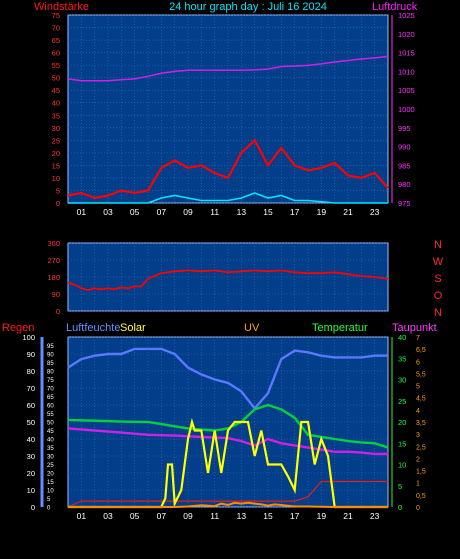 The width and height of the screenshot is (460, 559). I want to click on chart1-right-tick-label: 1000, so click(406, 109).